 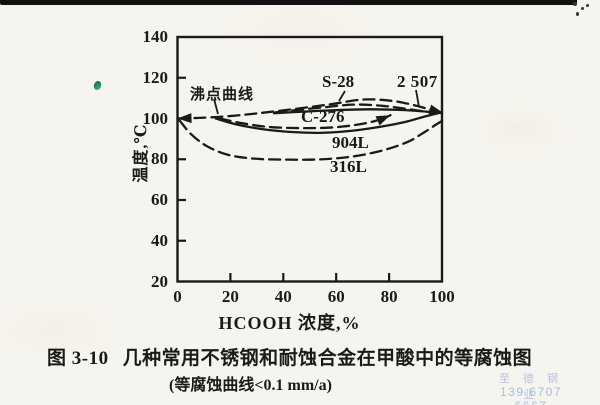 What do you see at coordinates (531, 395) in the screenshot?
I see `watermark-phone: 139 6707 6667` at bounding box center [531, 395].